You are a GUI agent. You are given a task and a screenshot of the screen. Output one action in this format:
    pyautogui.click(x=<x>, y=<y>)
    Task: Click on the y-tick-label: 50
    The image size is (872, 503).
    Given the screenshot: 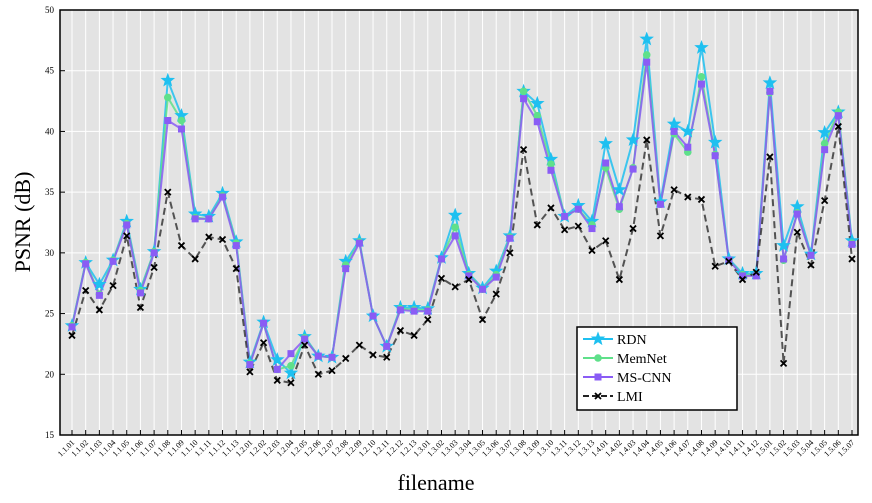 What is the action you would take?
    pyautogui.click(x=50, y=10)
    